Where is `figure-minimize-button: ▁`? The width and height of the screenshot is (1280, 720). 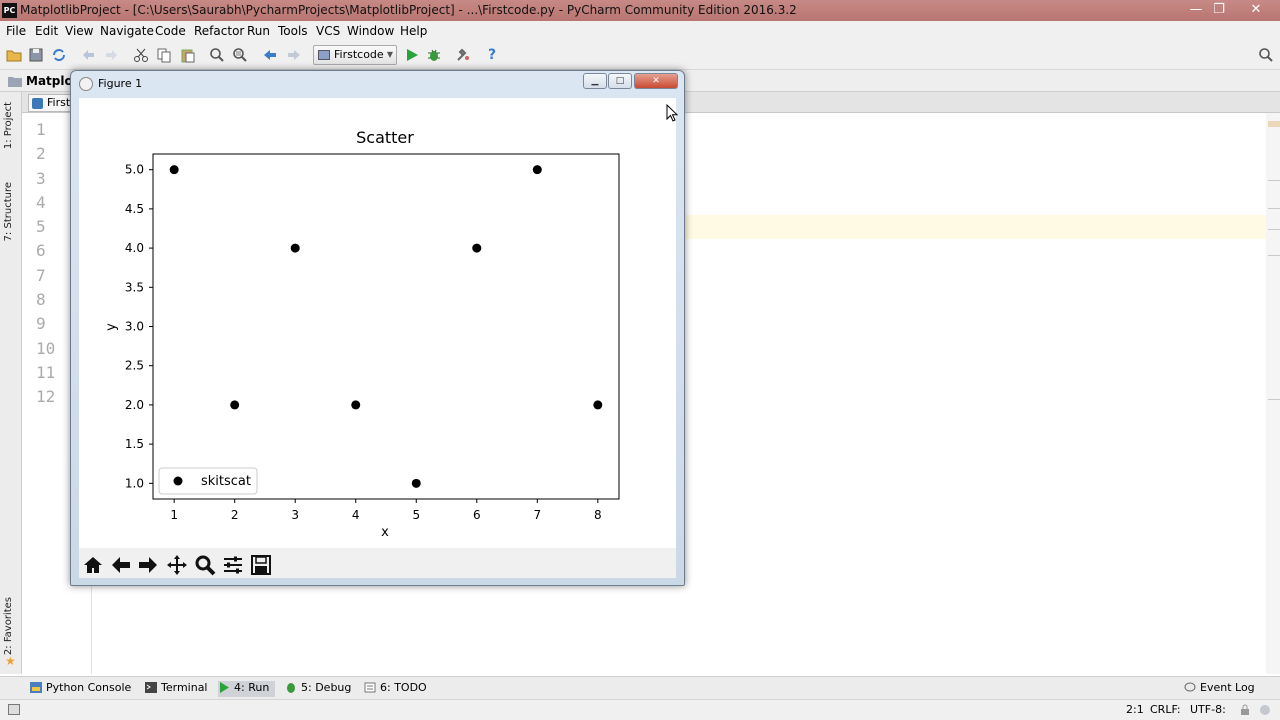
figure-minimize-button: ▁ is located at coordinates (595, 81).